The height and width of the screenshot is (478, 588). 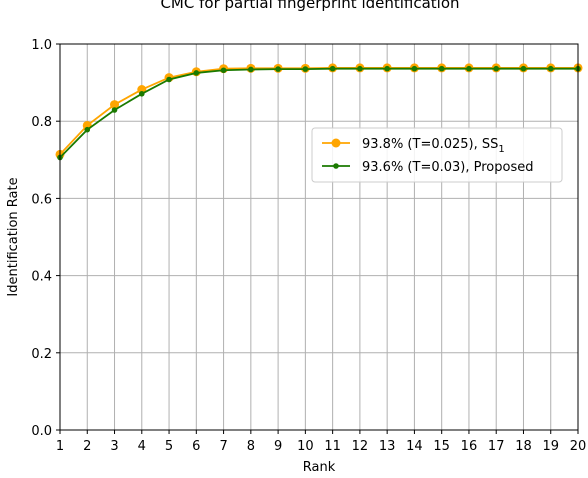 What do you see at coordinates (60, 446) in the screenshot?
I see `x-tick-label: 1` at bounding box center [60, 446].